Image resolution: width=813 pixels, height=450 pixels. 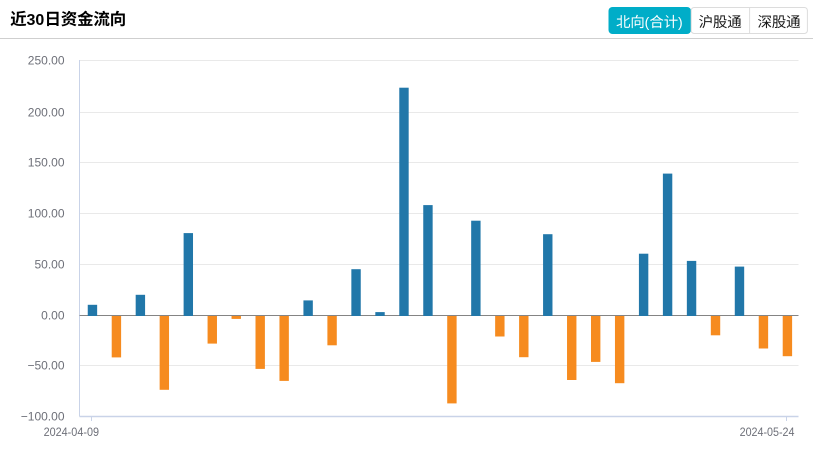 I want to click on svg-text: 200.00, so click(x=46, y=113).